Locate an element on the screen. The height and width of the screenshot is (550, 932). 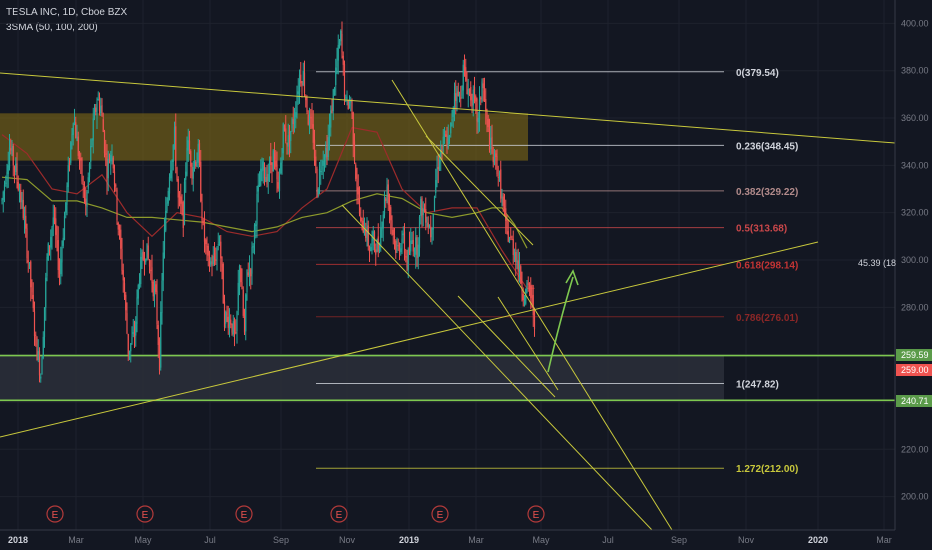
price-axis-tick-label: 280.00 is located at coordinates (915, 307).